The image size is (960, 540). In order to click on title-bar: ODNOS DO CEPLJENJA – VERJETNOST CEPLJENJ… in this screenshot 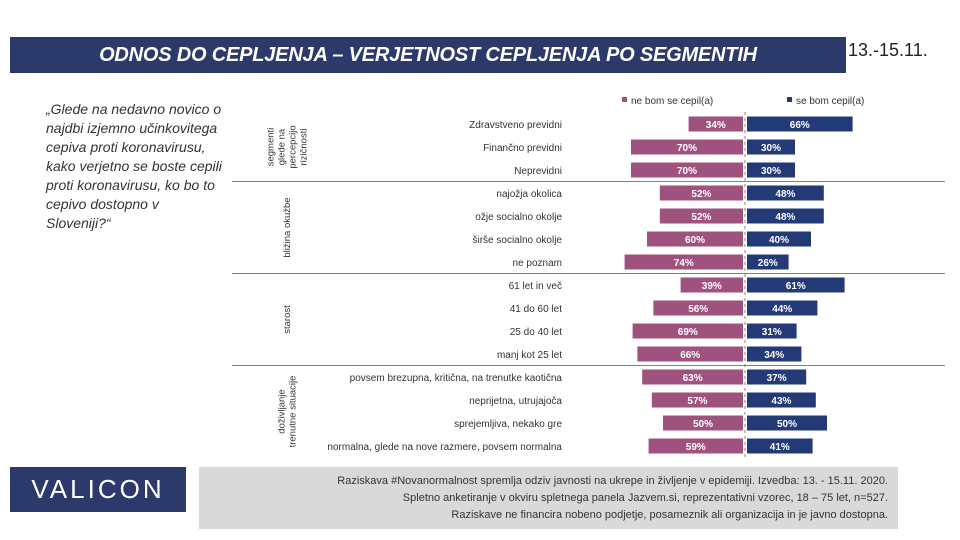, I will do `click(428, 55)`.